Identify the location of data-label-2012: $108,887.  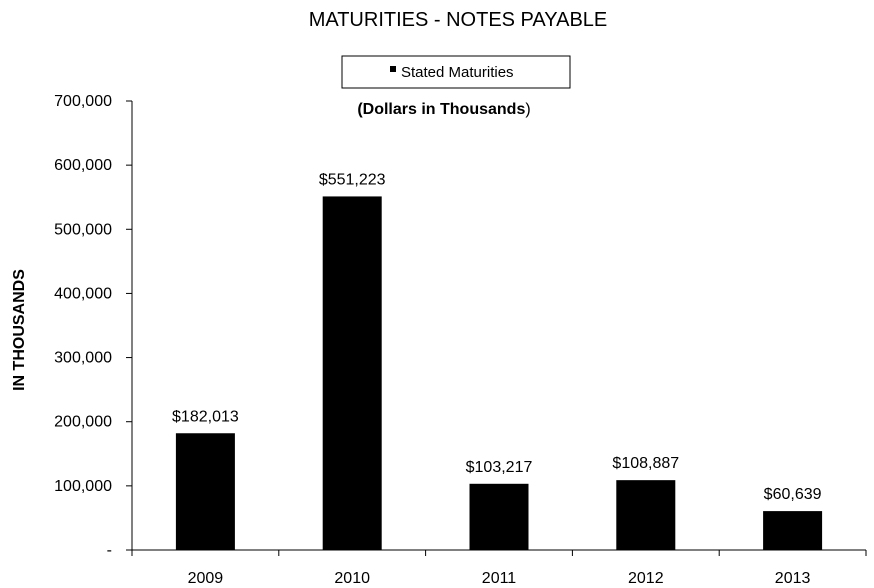
(645, 463).